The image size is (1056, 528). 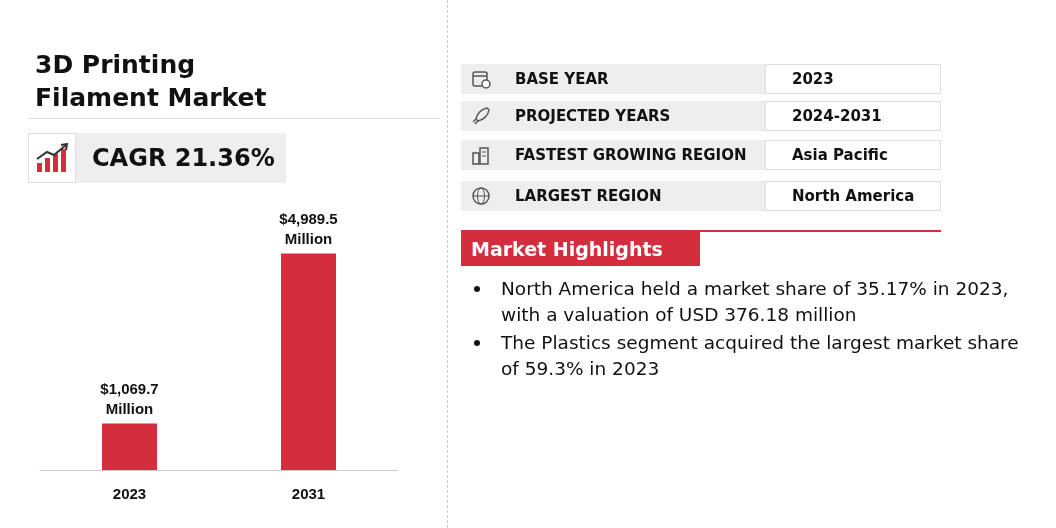 I want to click on category-label: BASE YEAR, so click(x=562, y=79).